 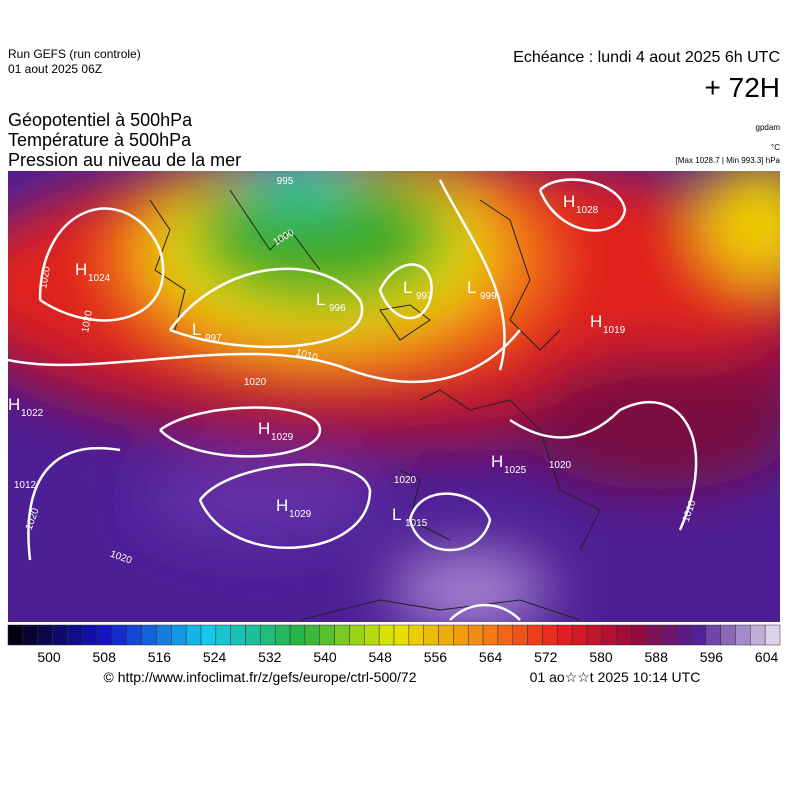 What do you see at coordinates (488, 296) in the screenshot?
I see `center-value: 999` at bounding box center [488, 296].